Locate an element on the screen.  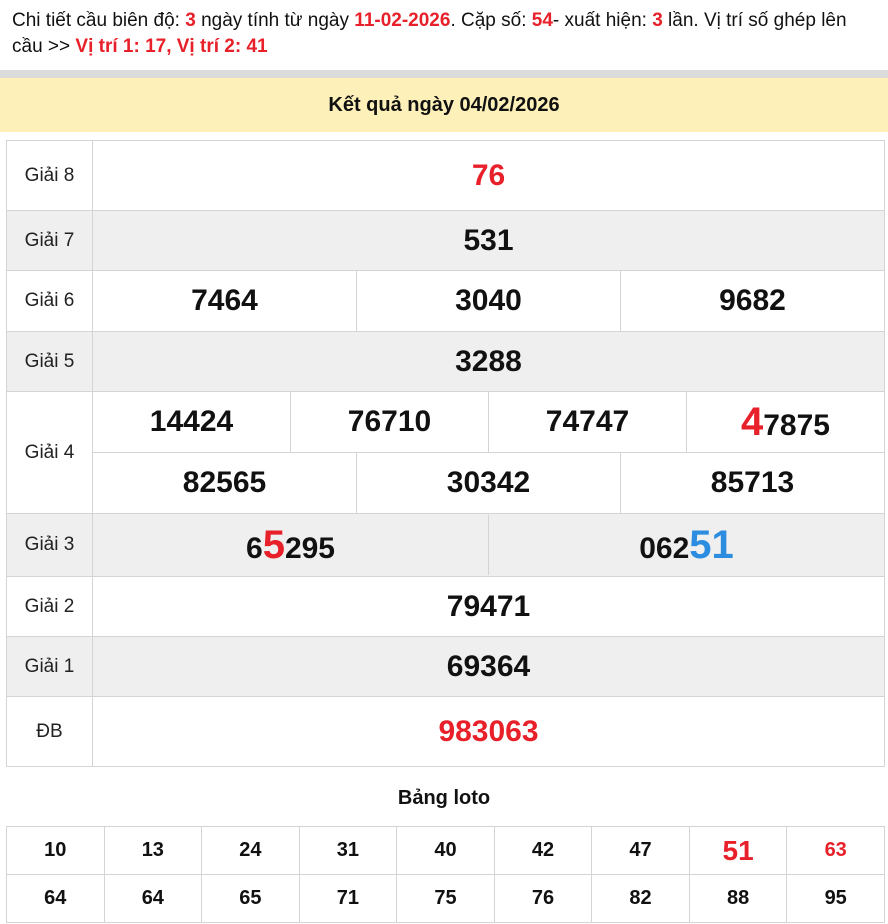
prize-g6: 3040 is located at coordinates (488, 301).